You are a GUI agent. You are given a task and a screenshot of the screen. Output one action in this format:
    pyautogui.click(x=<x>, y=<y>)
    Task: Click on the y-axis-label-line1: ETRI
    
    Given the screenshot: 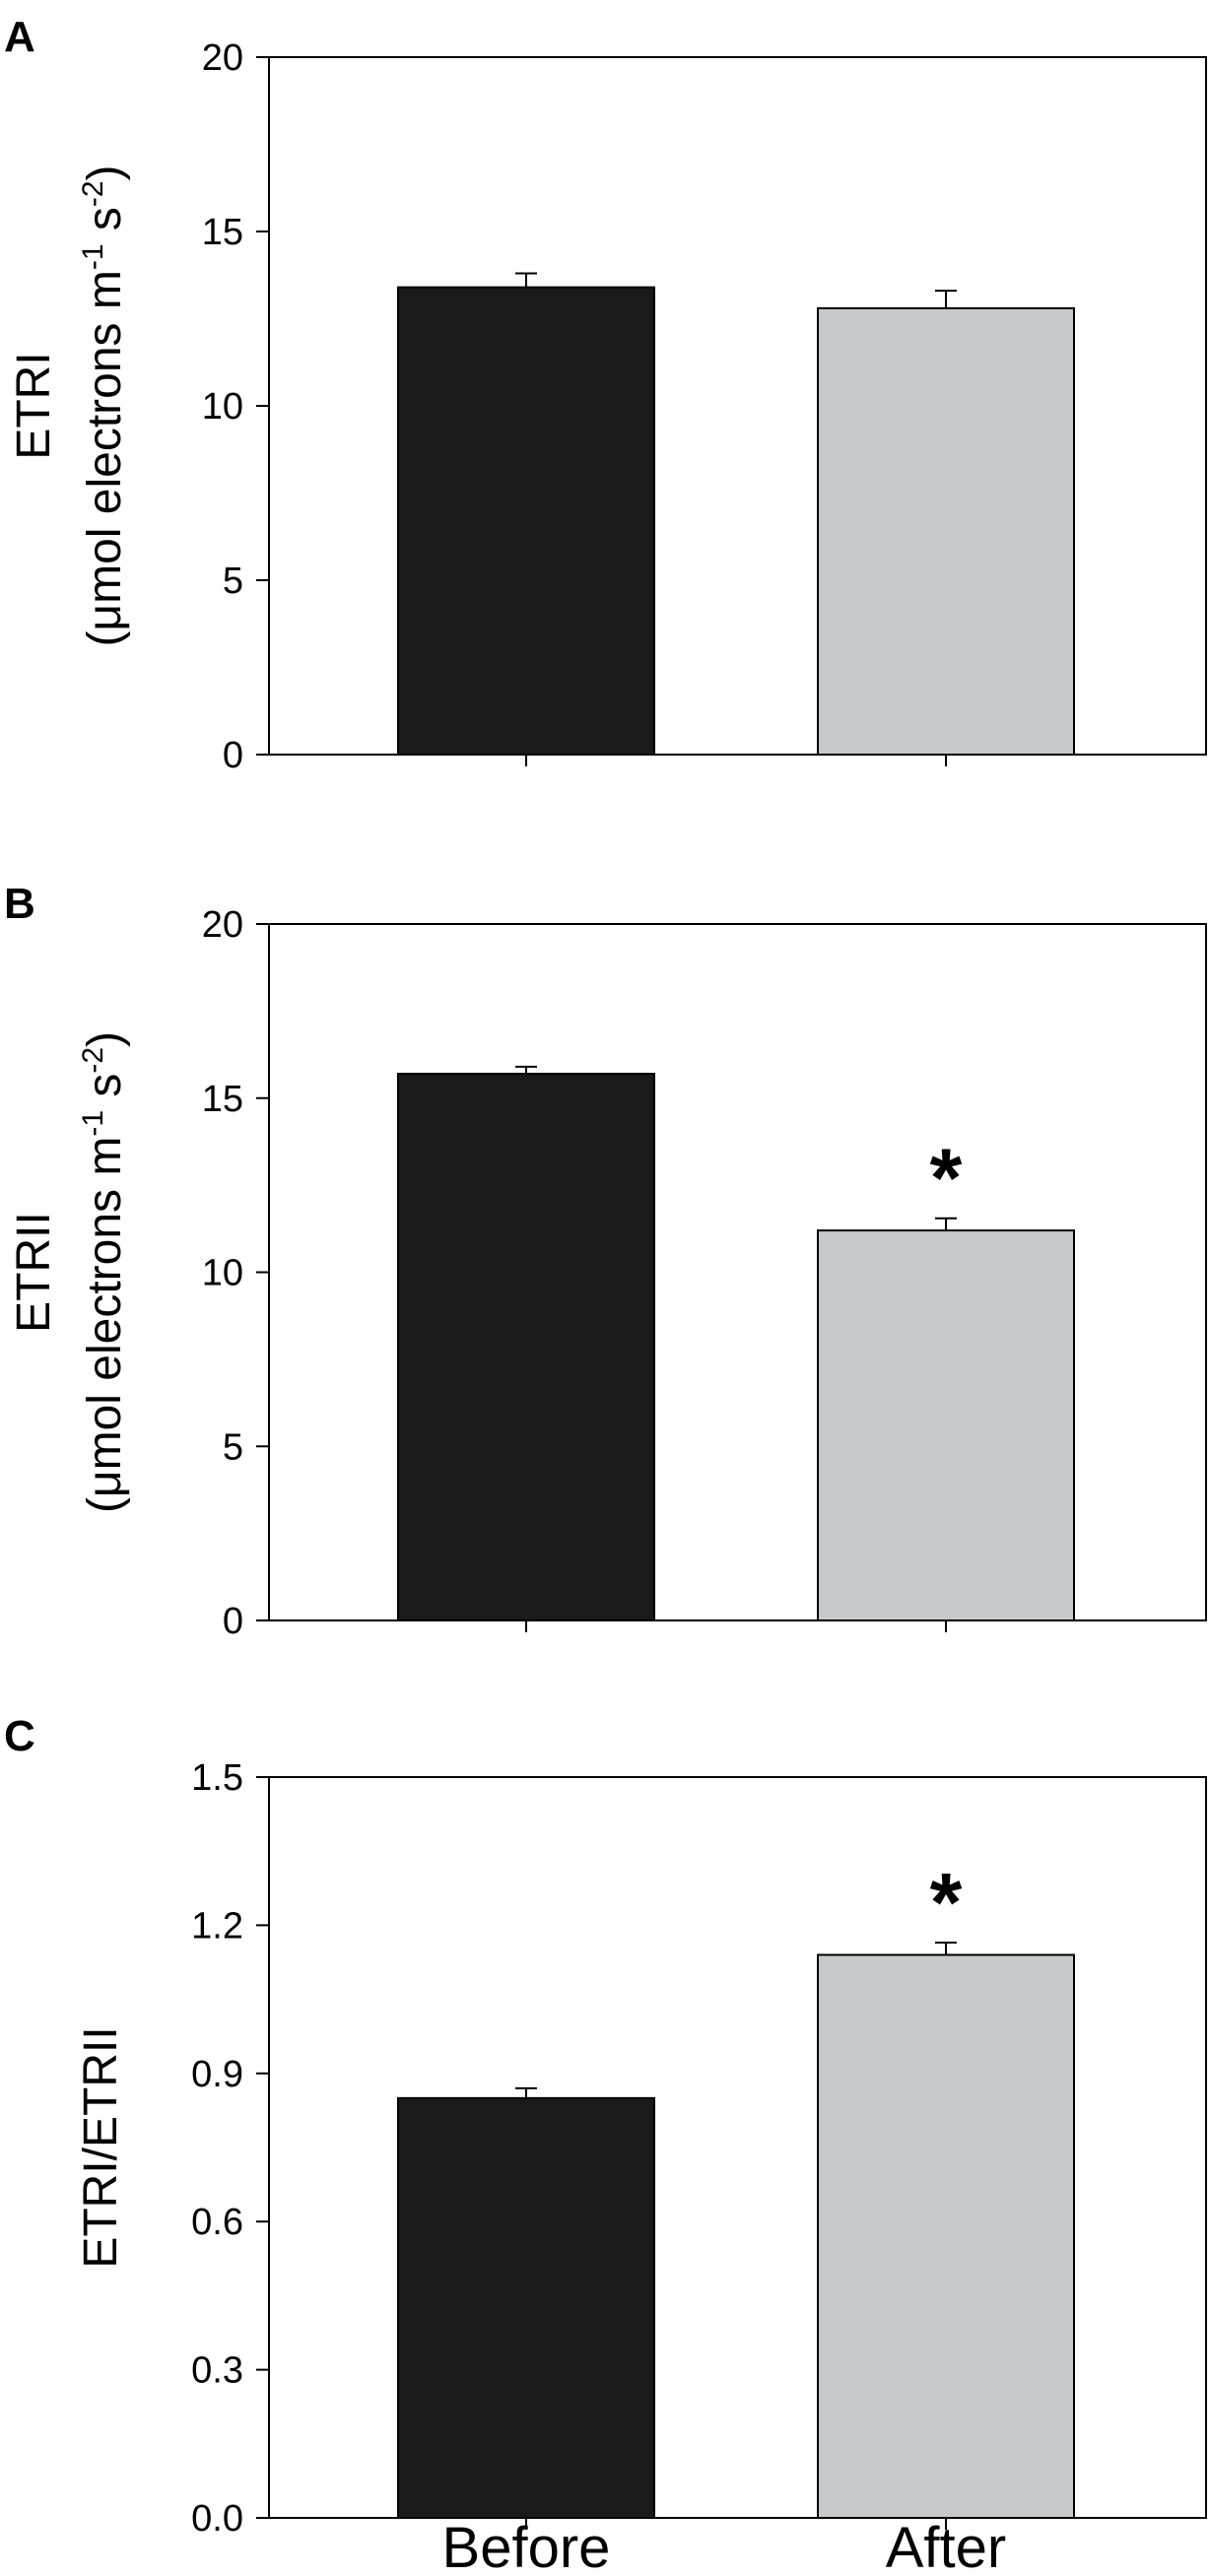 What is the action you would take?
    pyautogui.click(x=34, y=406)
    